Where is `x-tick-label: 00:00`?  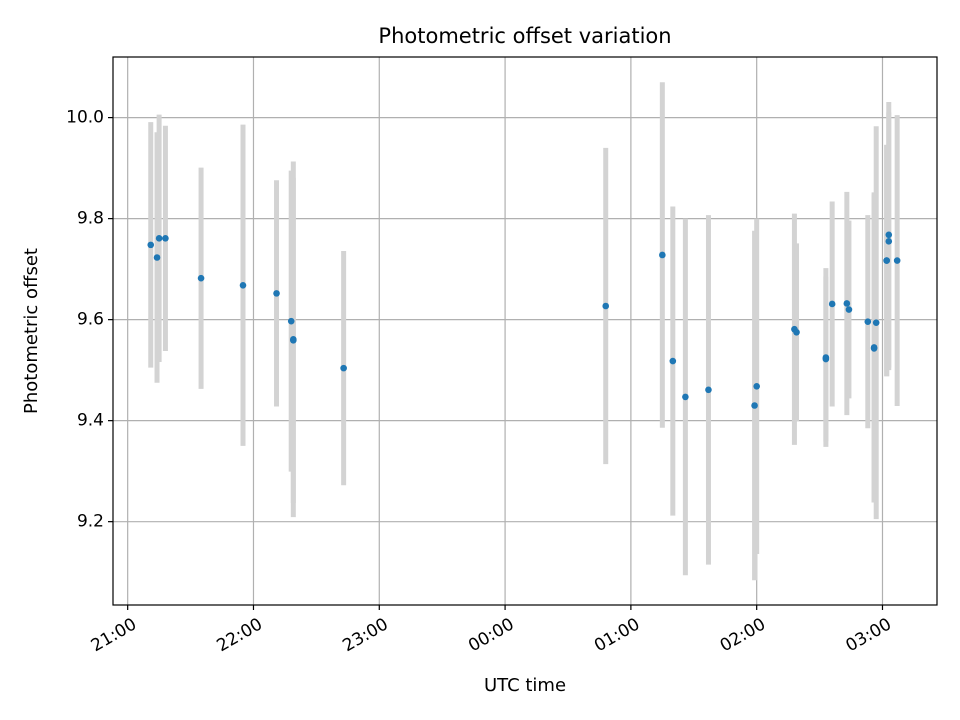 x-tick-label: 00:00 is located at coordinates (491, 635).